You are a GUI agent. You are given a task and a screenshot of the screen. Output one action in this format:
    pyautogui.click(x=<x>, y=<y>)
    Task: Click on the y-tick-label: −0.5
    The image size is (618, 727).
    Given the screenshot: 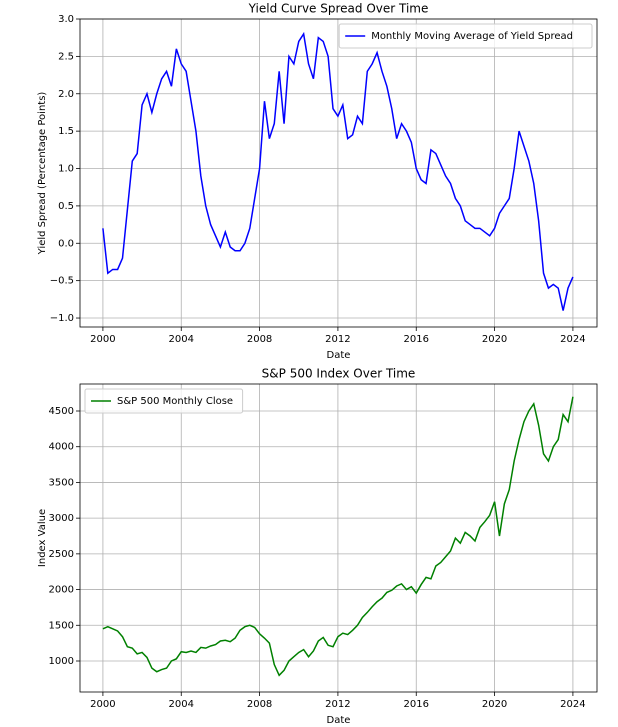 What is the action you would take?
    pyautogui.click(x=62, y=281)
    